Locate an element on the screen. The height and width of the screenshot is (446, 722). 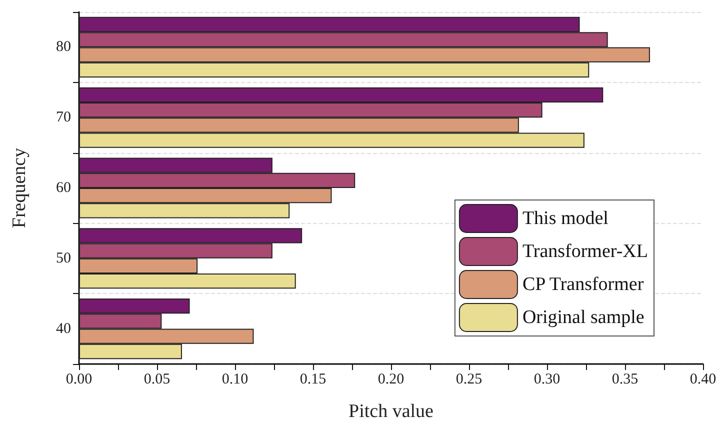
legend-label: Original sample is located at coordinates (583, 317).